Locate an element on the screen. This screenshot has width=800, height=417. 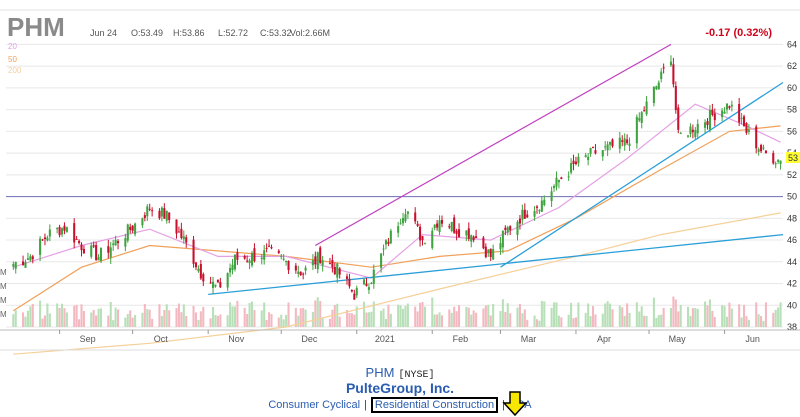
exchange-label: [NYSE] is located at coordinates (416, 375).